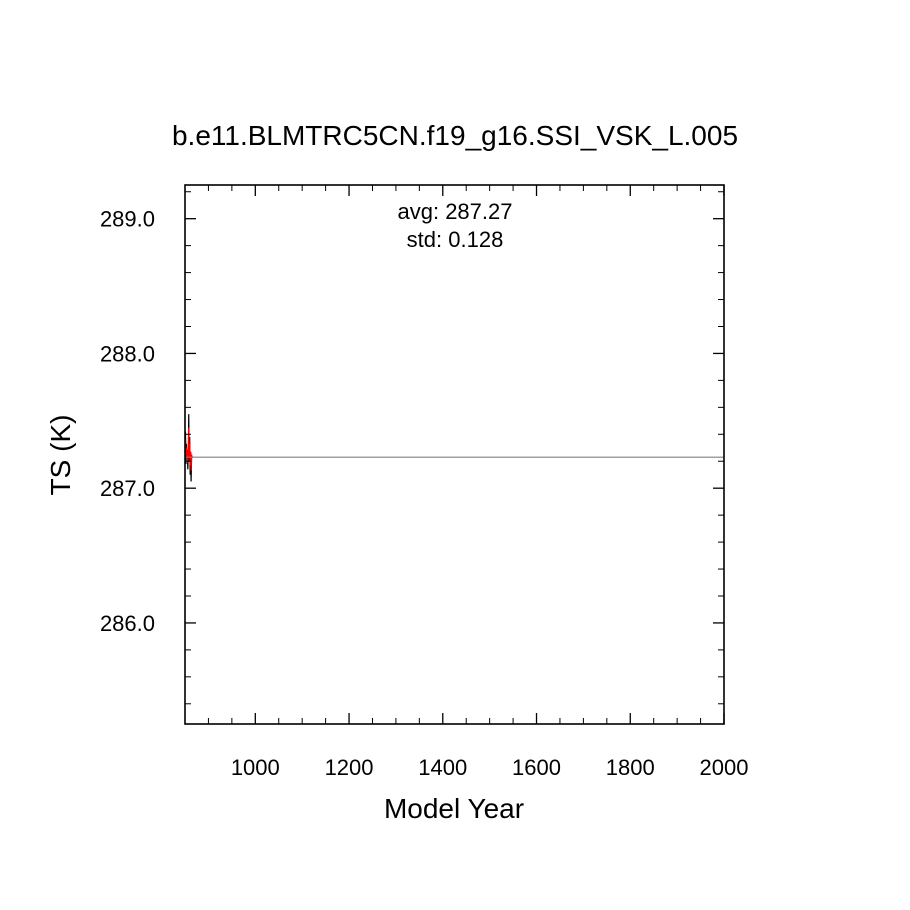 Image resolution: width=910 pixels, height=910 pixels. Describe the element at coordinates (630, 767) in the screenshot. I see `x-tick-label: 1800` at that location.